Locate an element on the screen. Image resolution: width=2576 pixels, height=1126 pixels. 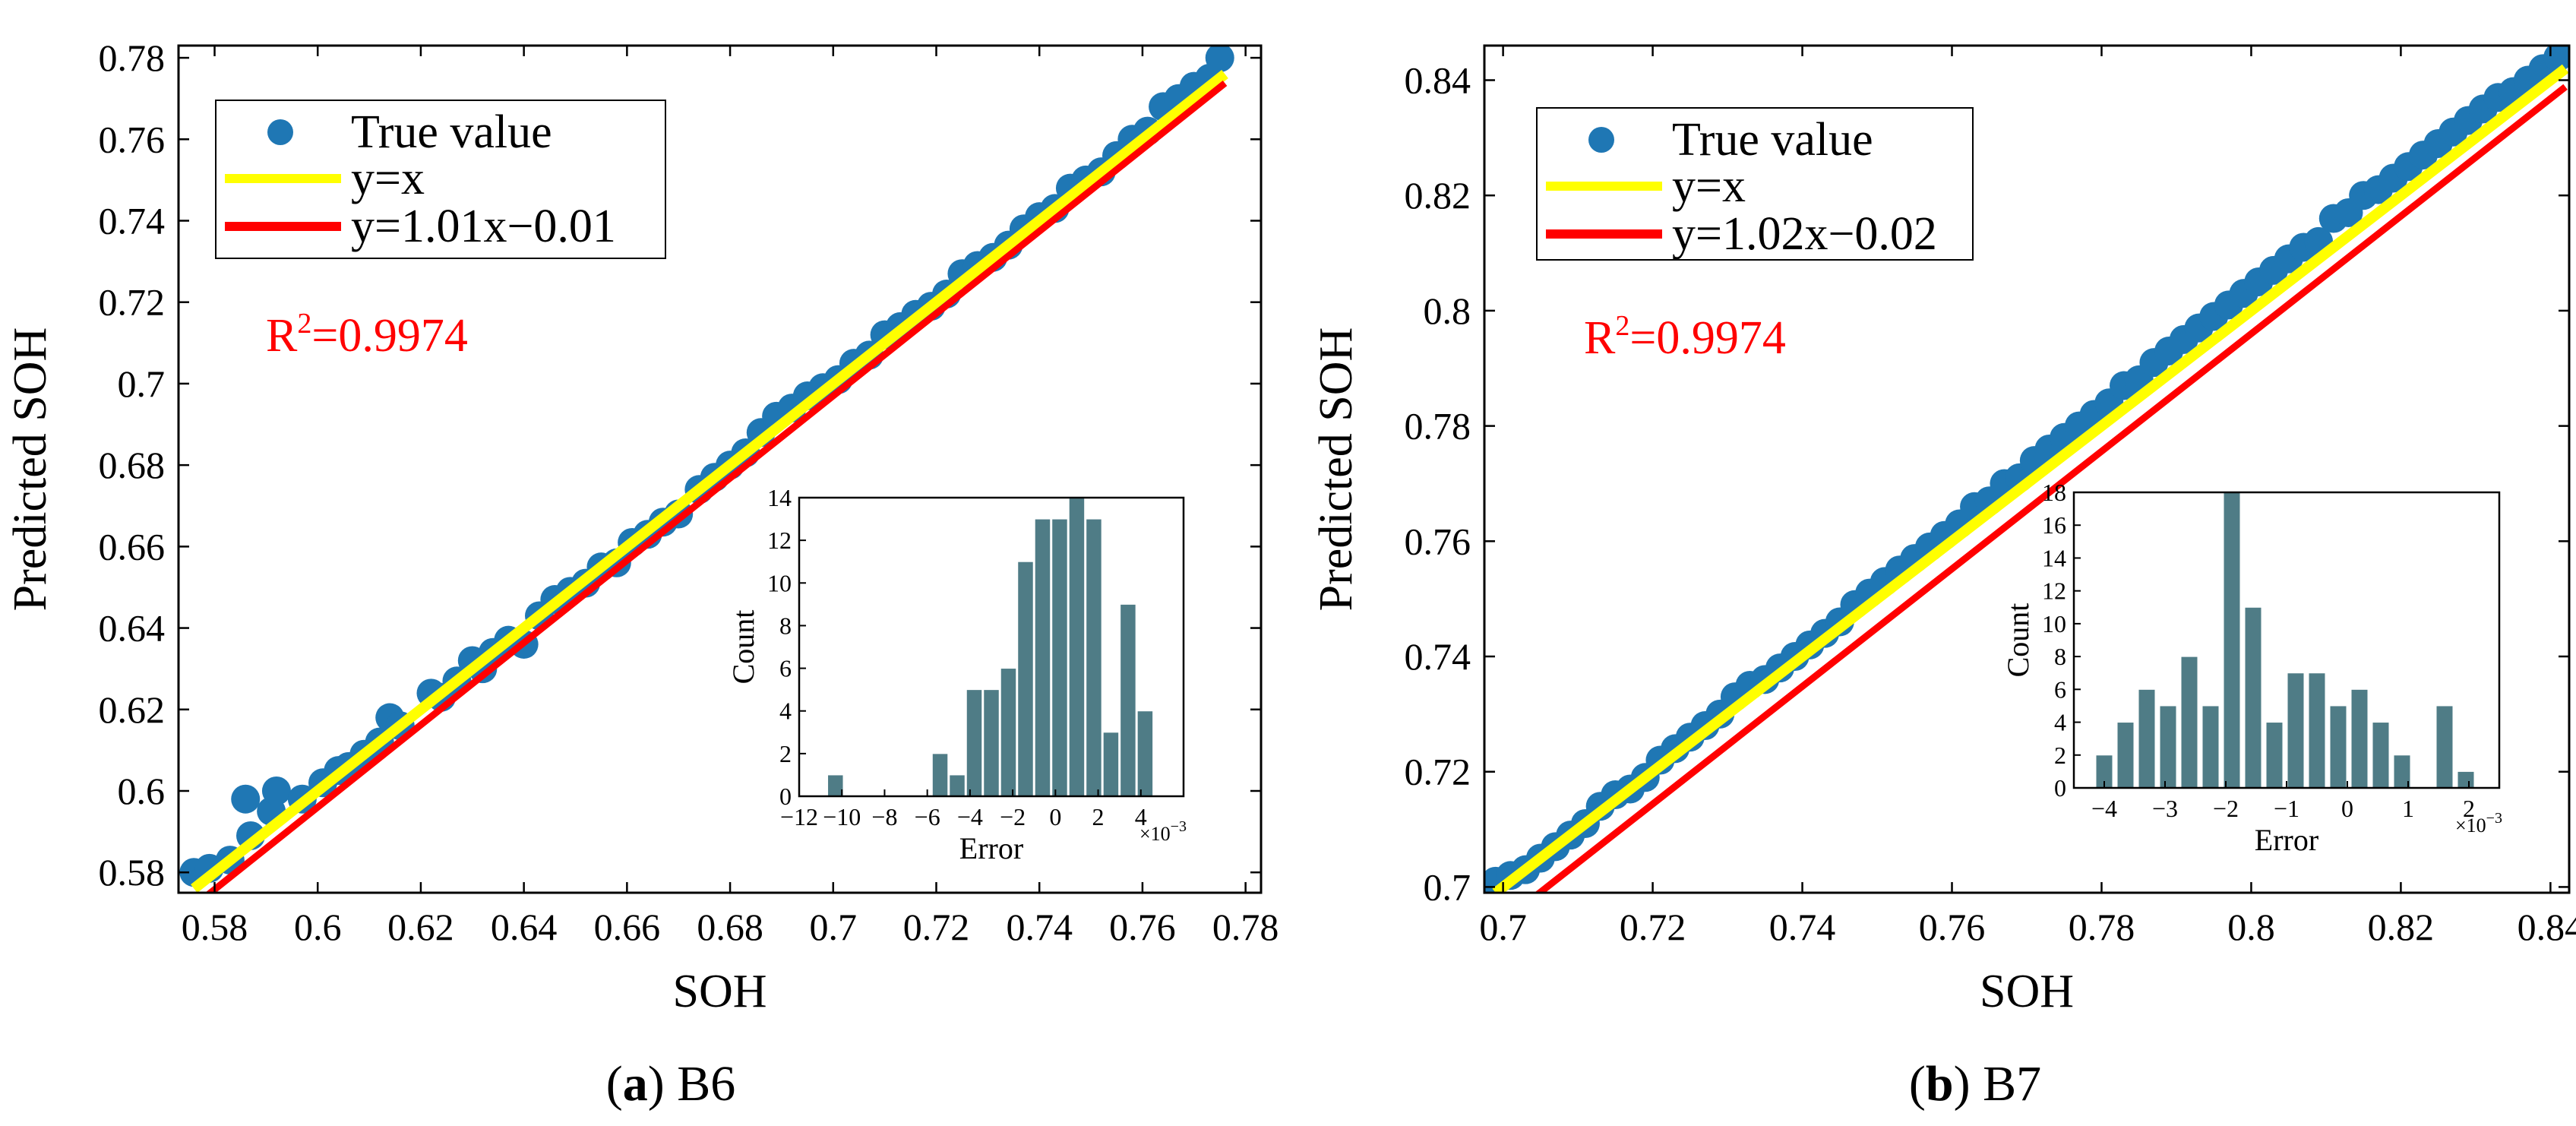
inset-plot-area is located at coordinates (2286, 640).